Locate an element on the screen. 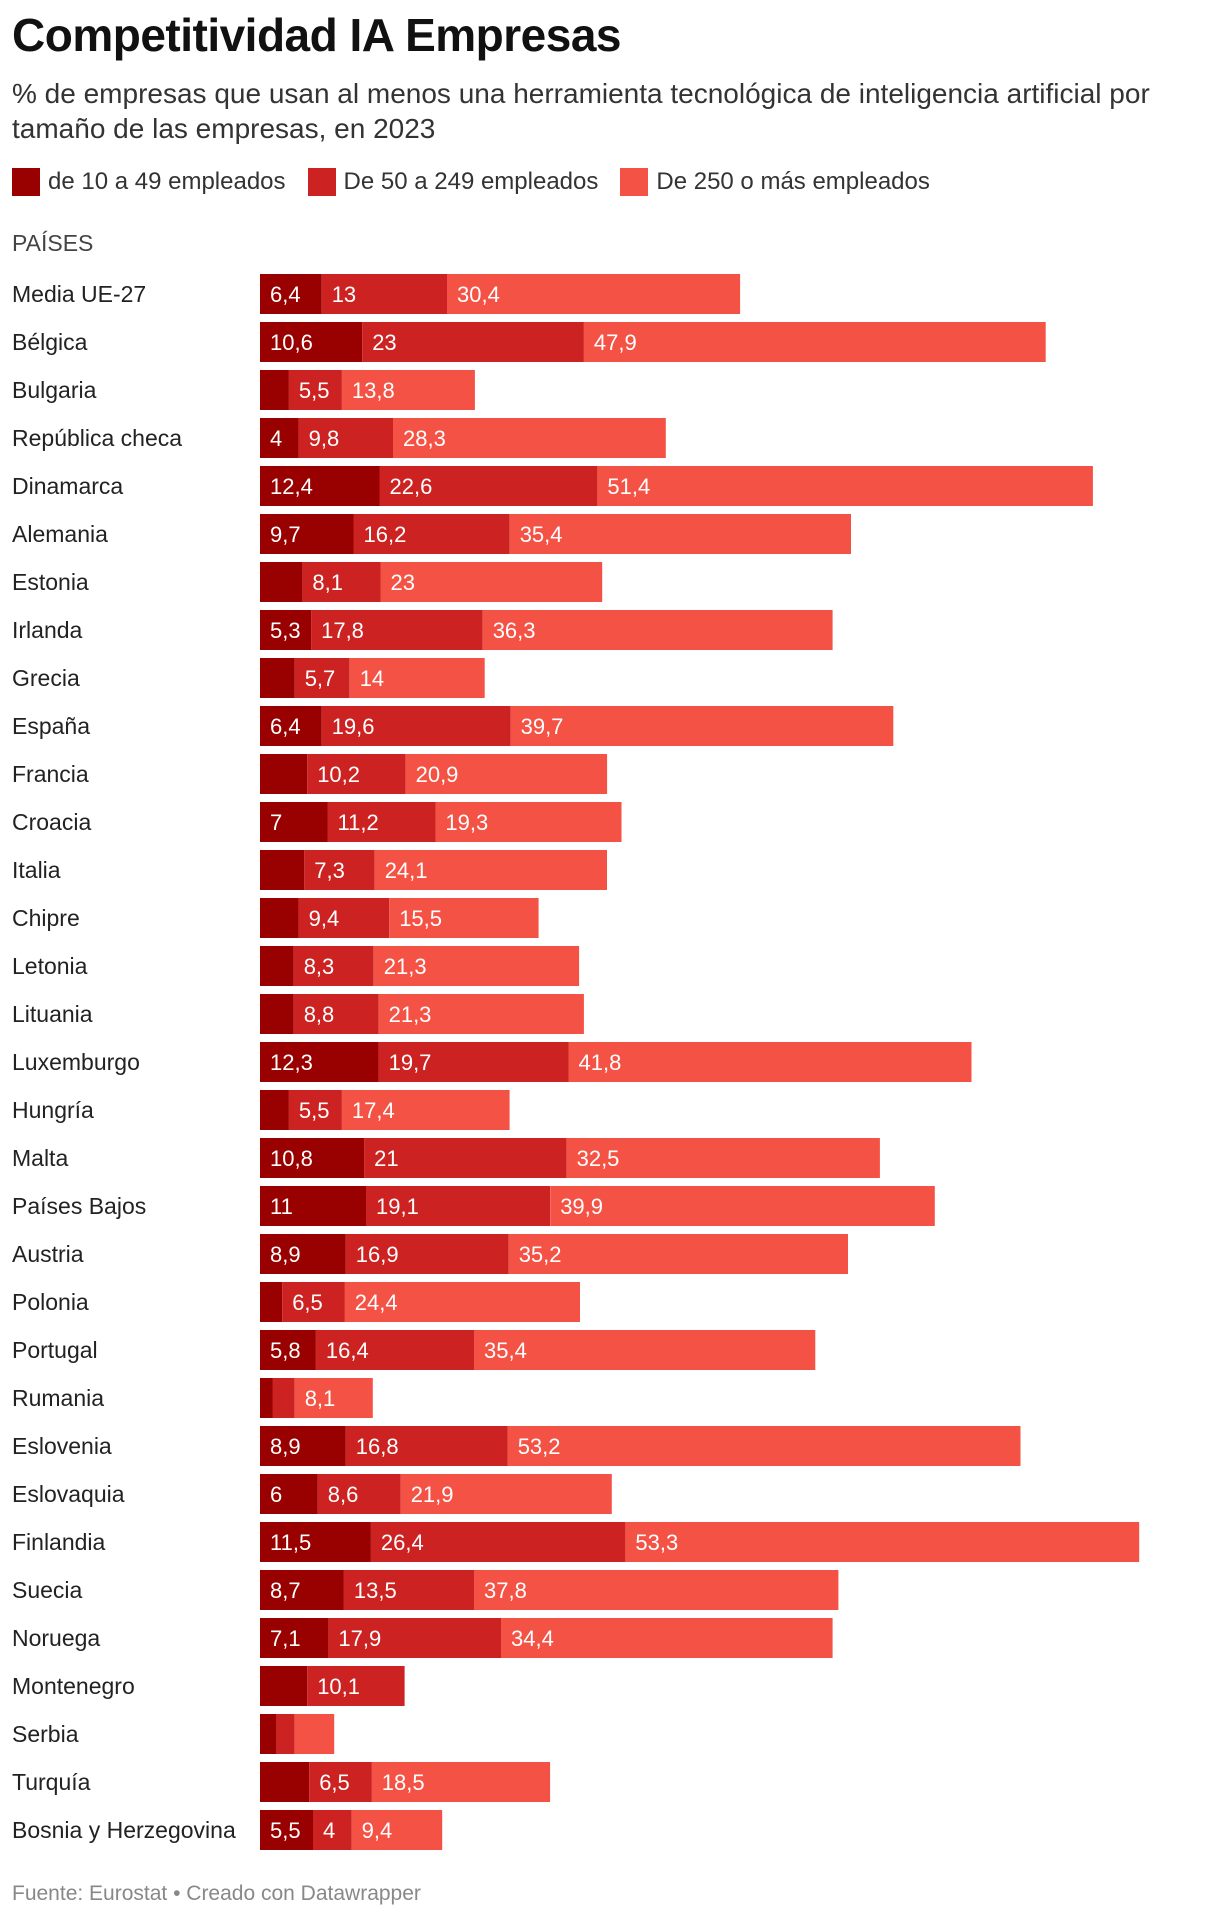 This screenshot has height=1928, width=1220. value-label-media-ue-27-s2: 13 is located at coordinates (344, 294).